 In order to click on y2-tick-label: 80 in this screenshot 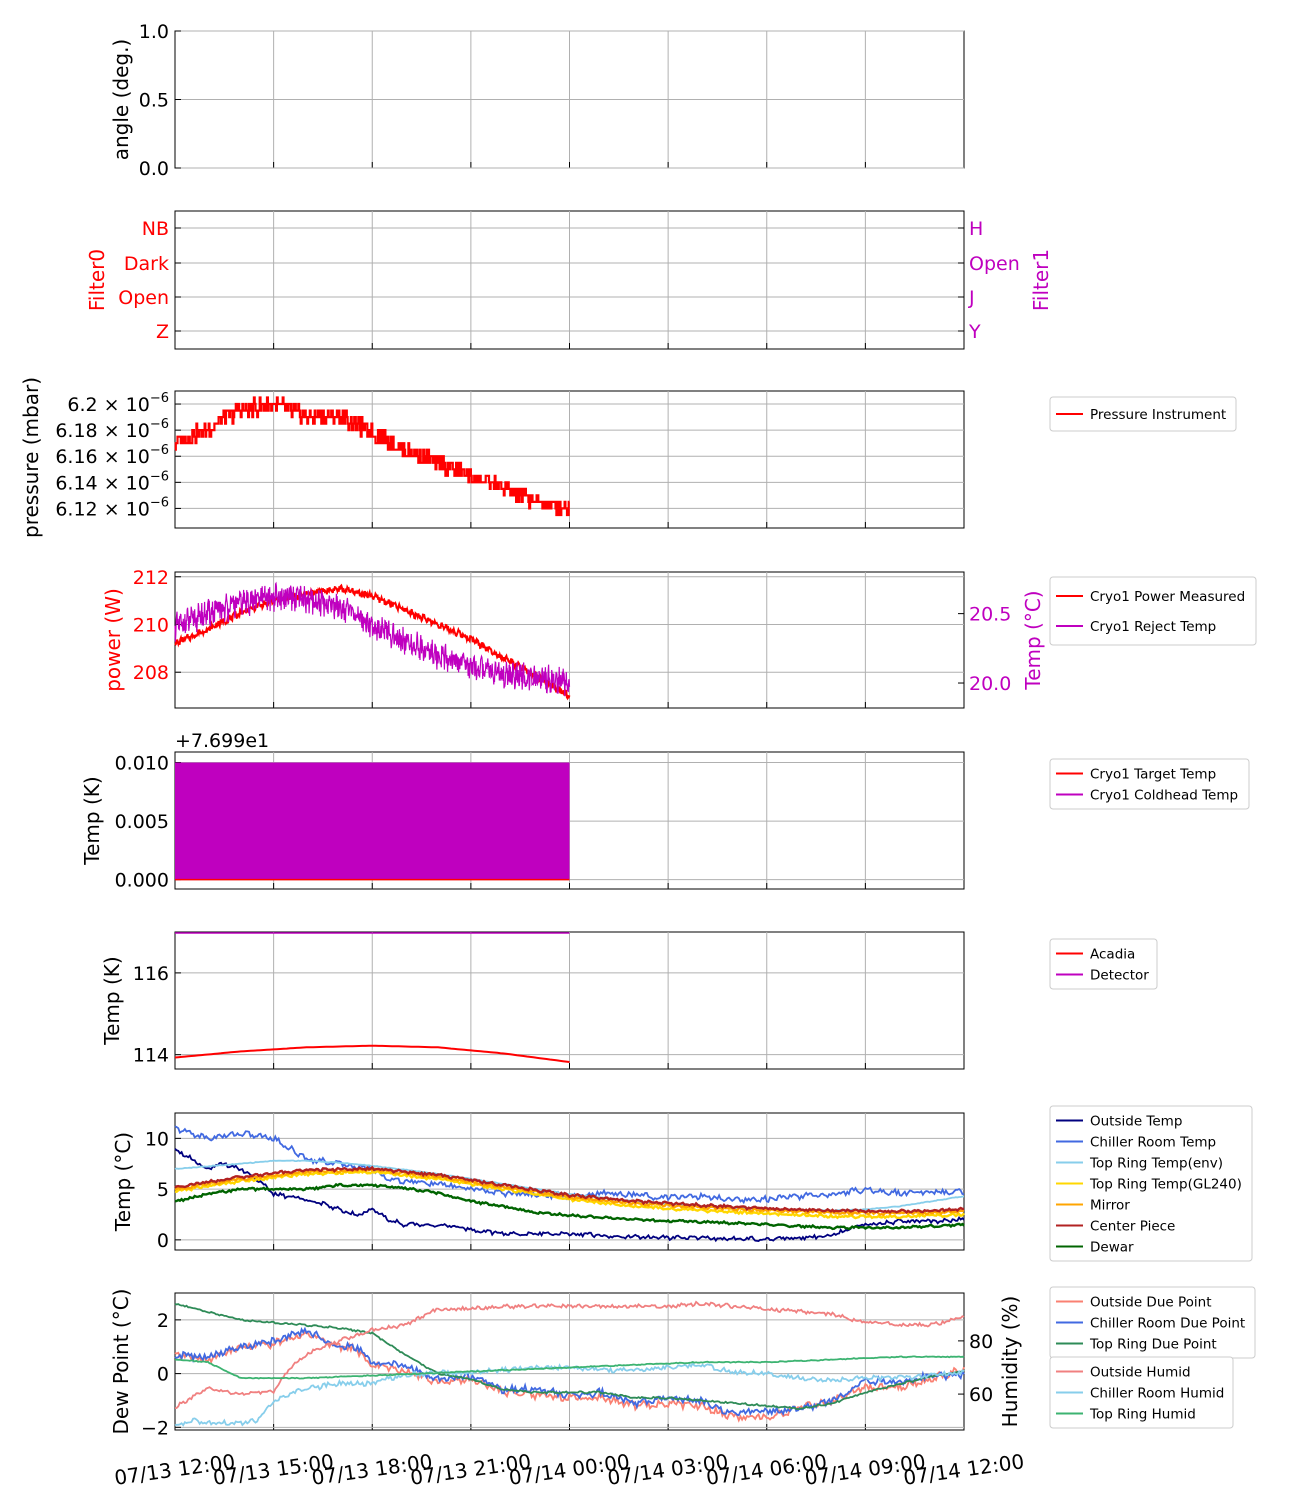, I will do `click(981, 1342)`.